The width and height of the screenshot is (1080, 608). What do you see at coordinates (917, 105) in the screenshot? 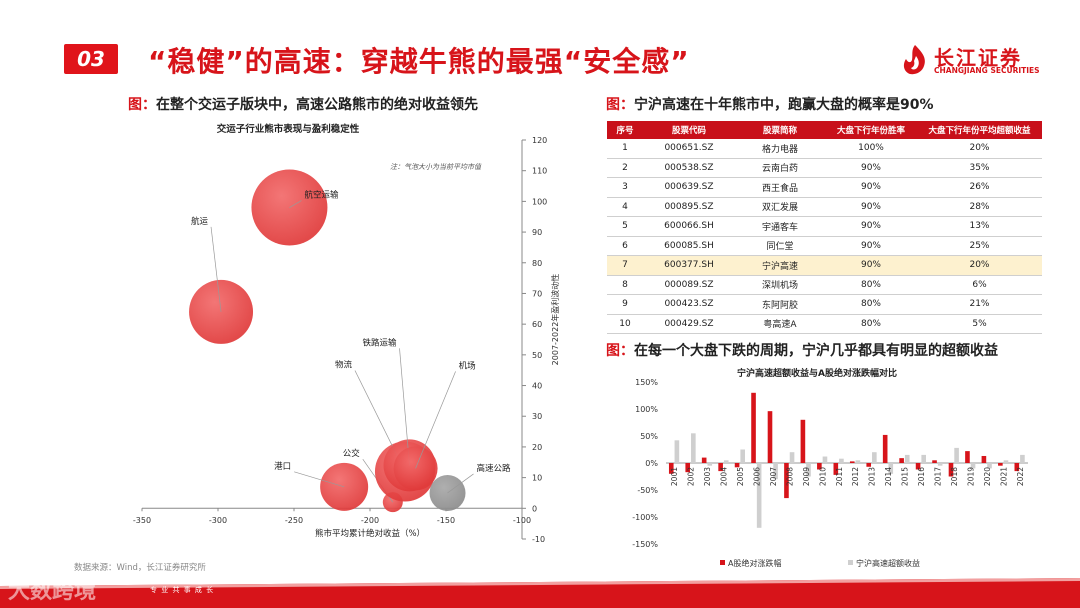
I see `caption-highlight: 90%` at bounding box center [917, 105].